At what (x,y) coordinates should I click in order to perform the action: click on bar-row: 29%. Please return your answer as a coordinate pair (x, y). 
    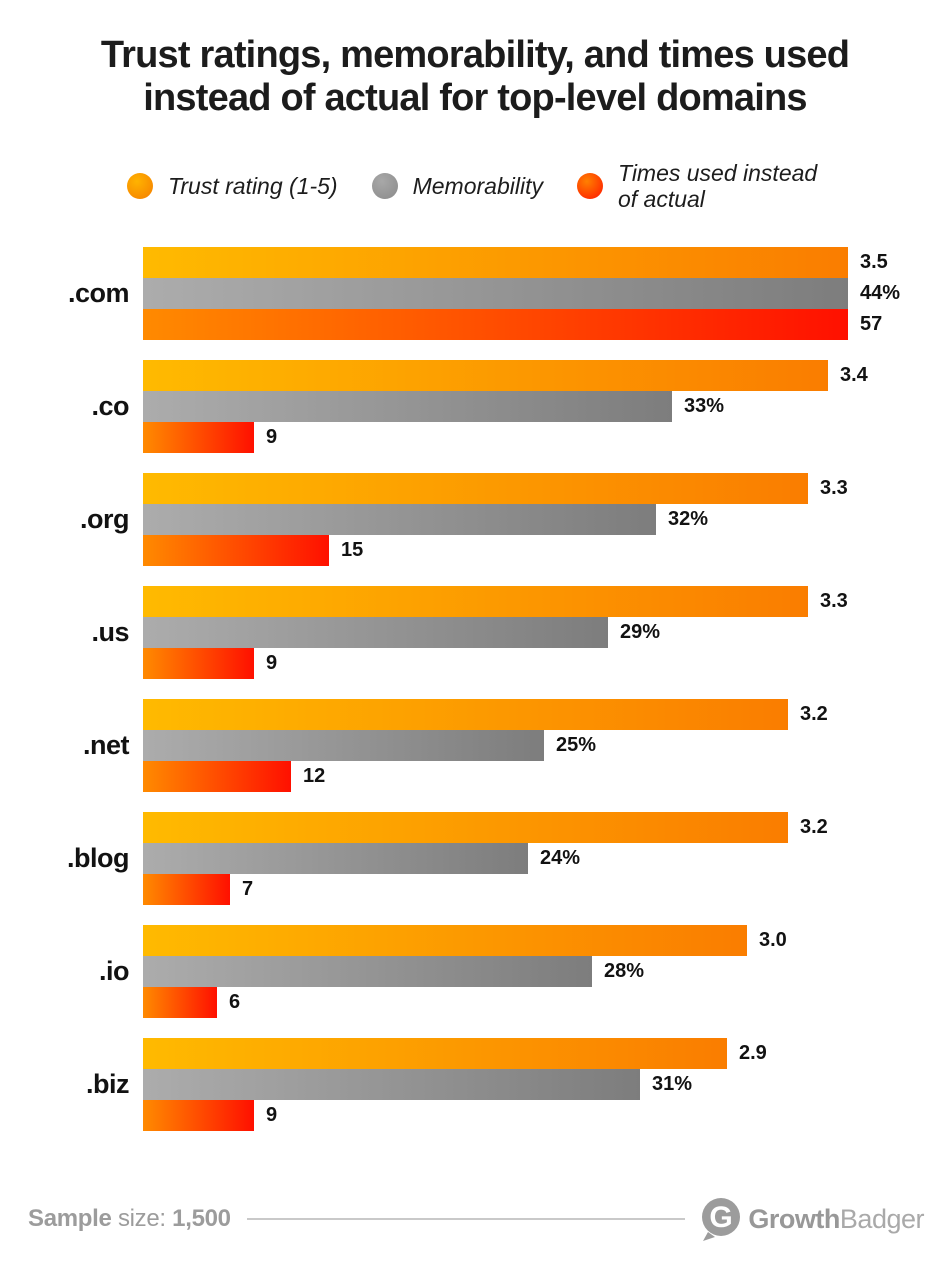
    Looking at the image, I should click on (546, 633).